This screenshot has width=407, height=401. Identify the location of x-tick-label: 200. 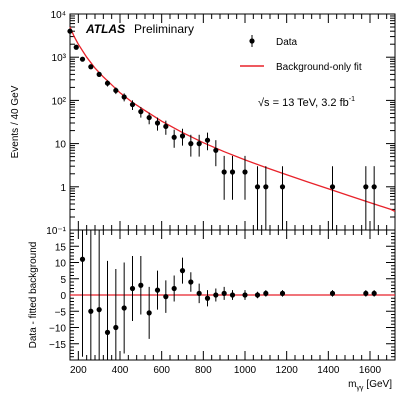
(78, 370).